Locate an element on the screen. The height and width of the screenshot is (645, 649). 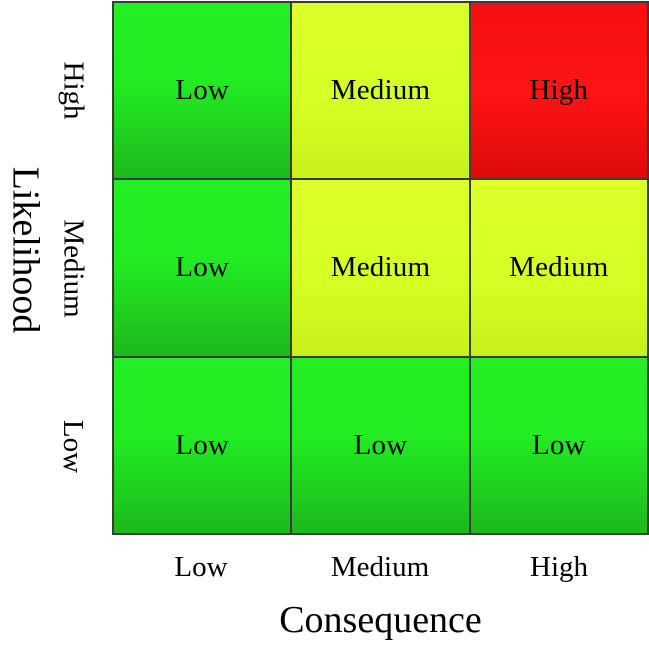
y-axis-title-text: Likelihood is located at coordinates (25, 250).